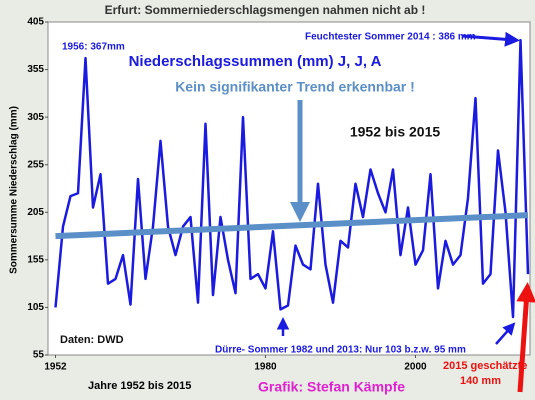  I want to click on y-tick-label: 55, so click(39, 355).